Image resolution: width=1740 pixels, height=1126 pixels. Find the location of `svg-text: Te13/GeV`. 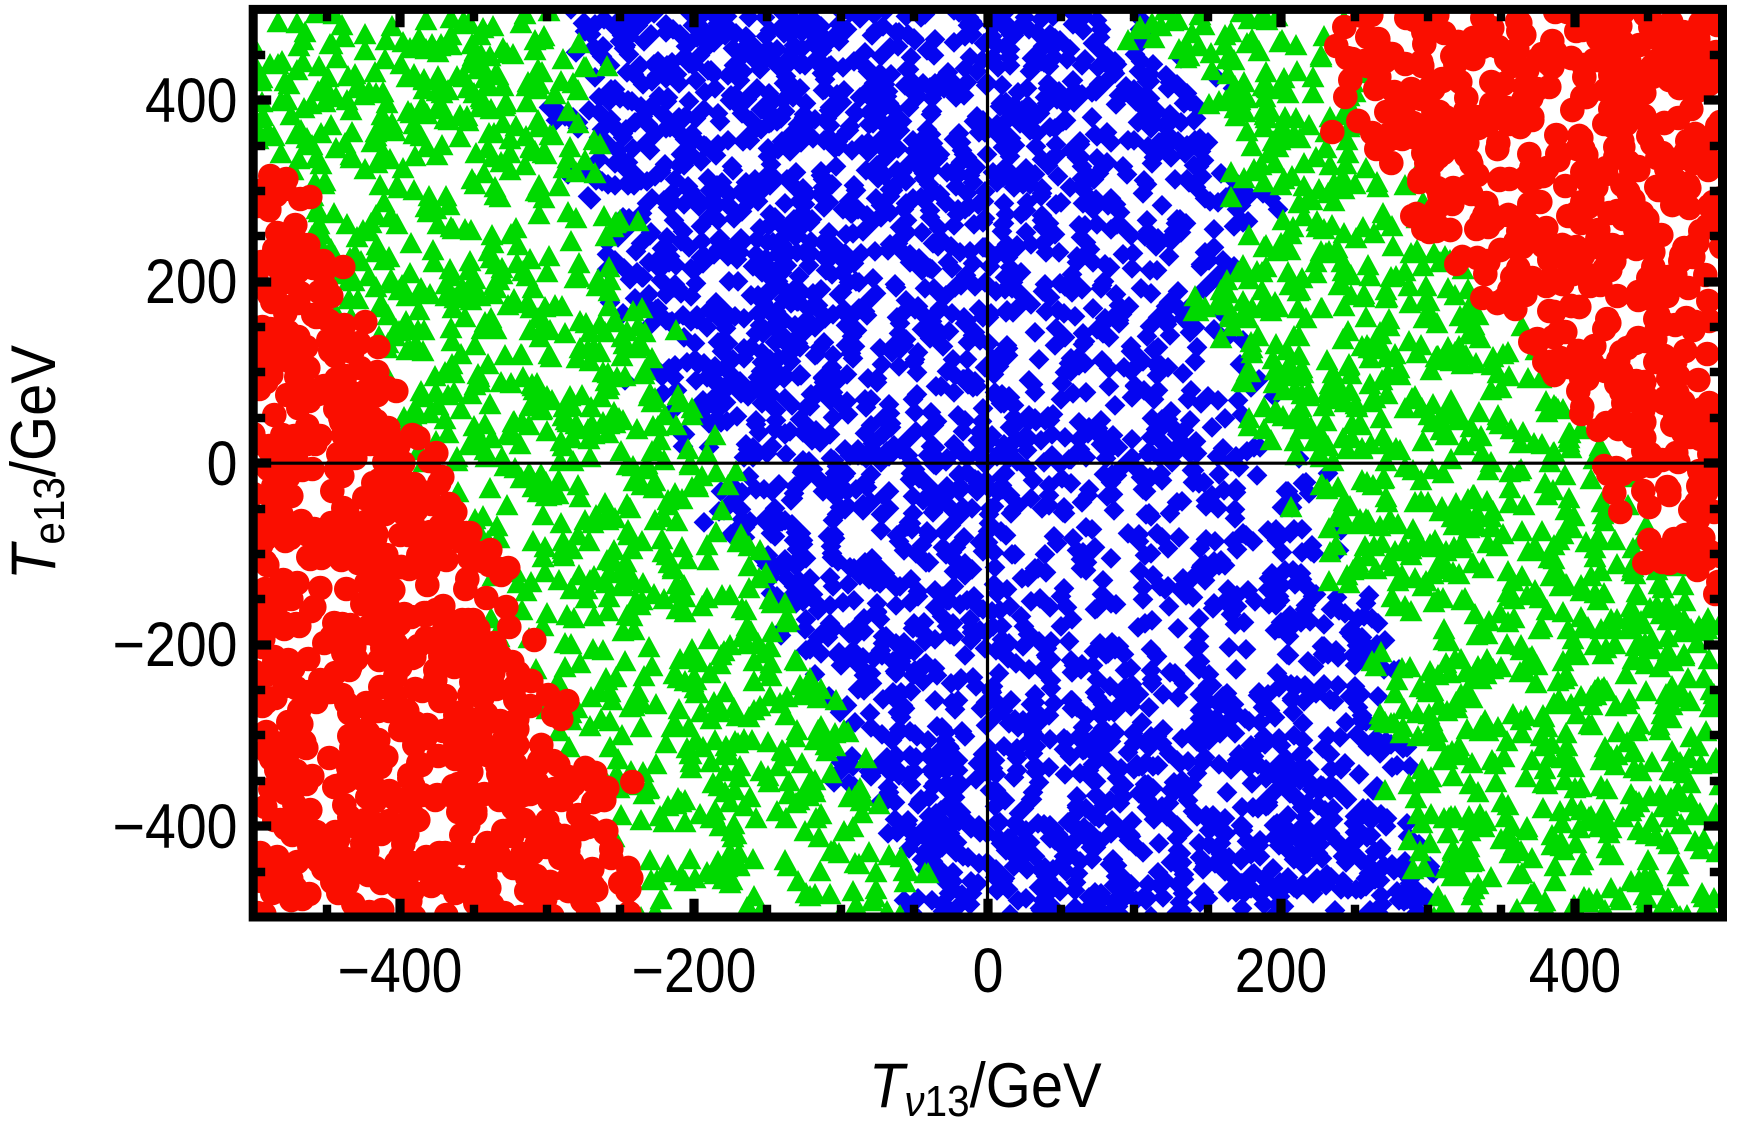

svg-text: Te13/GeV is located at coordinates (36, 462).